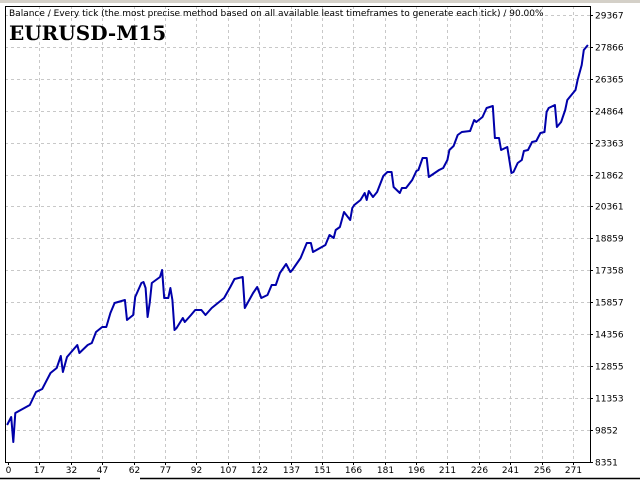 The width and height of the screenshot is (640, 480). I want to click on x-tick-label: 226, so click(479, 471).